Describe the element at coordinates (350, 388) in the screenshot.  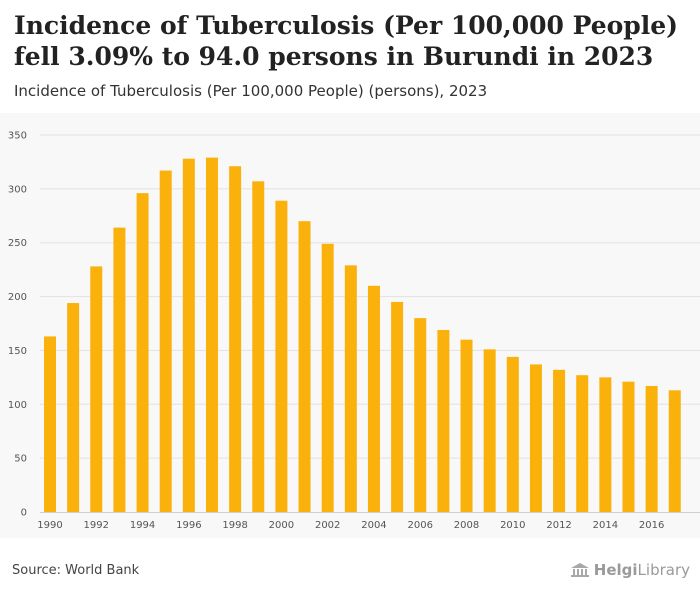
I see `bar-2003` at that location.